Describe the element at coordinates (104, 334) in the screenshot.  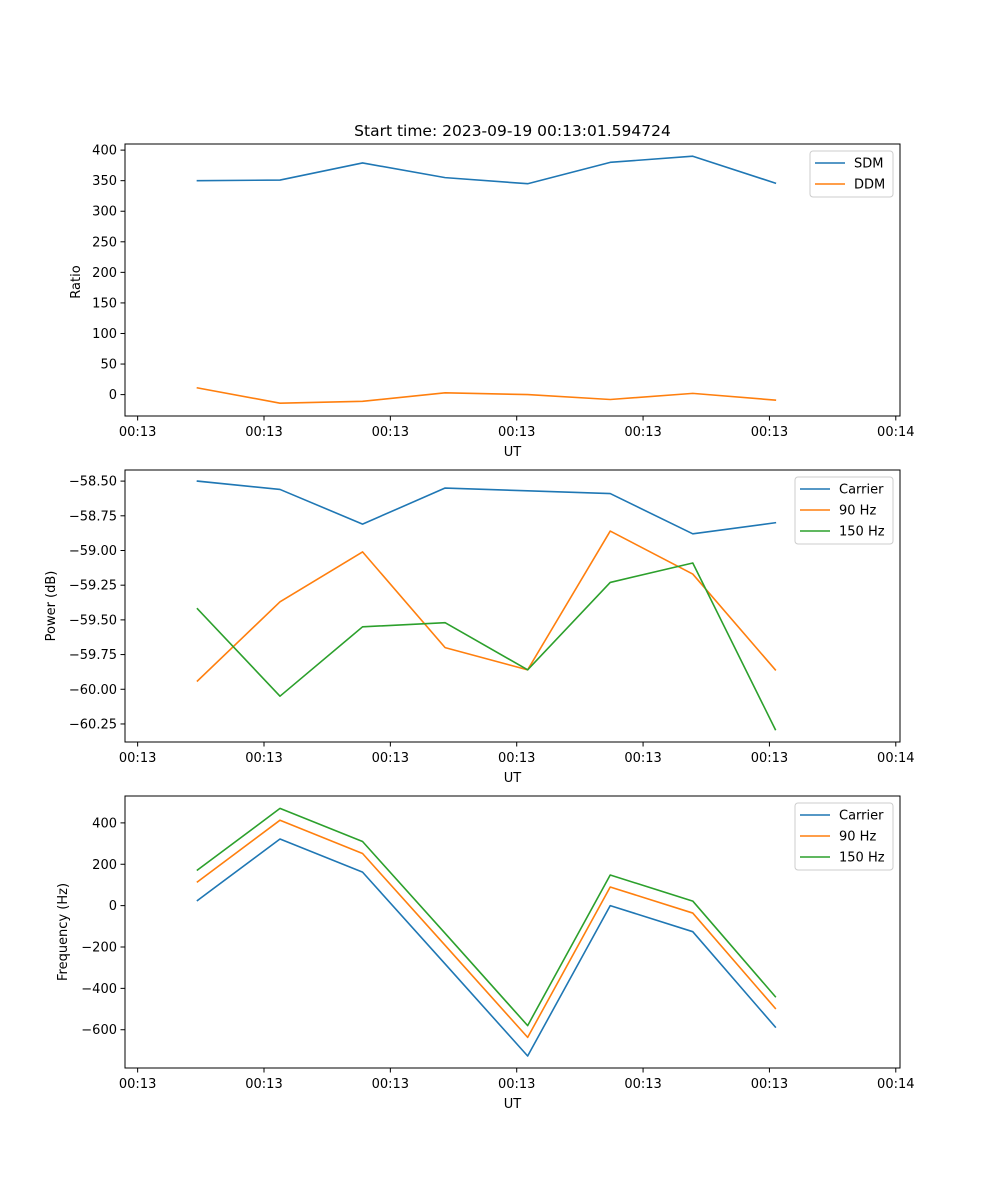
I see `y-tick-label: 100` at that location.